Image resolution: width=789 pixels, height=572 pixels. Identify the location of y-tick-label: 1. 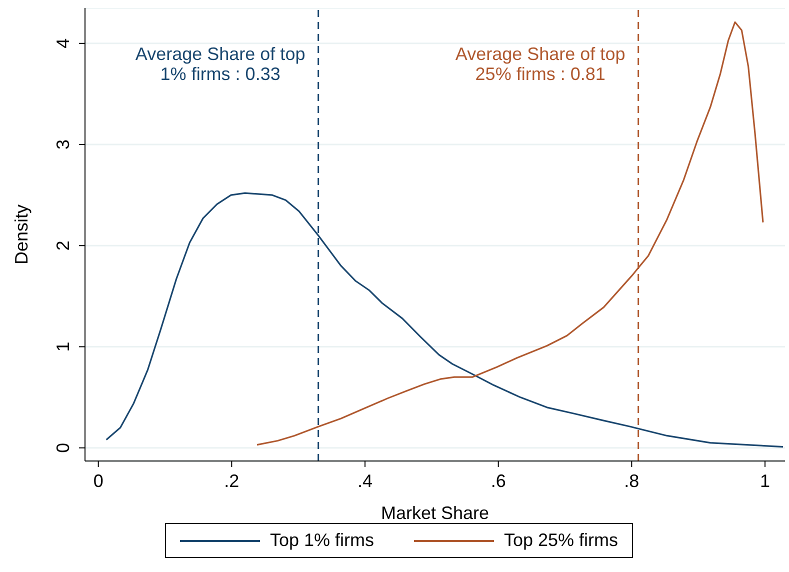
(63, 347).